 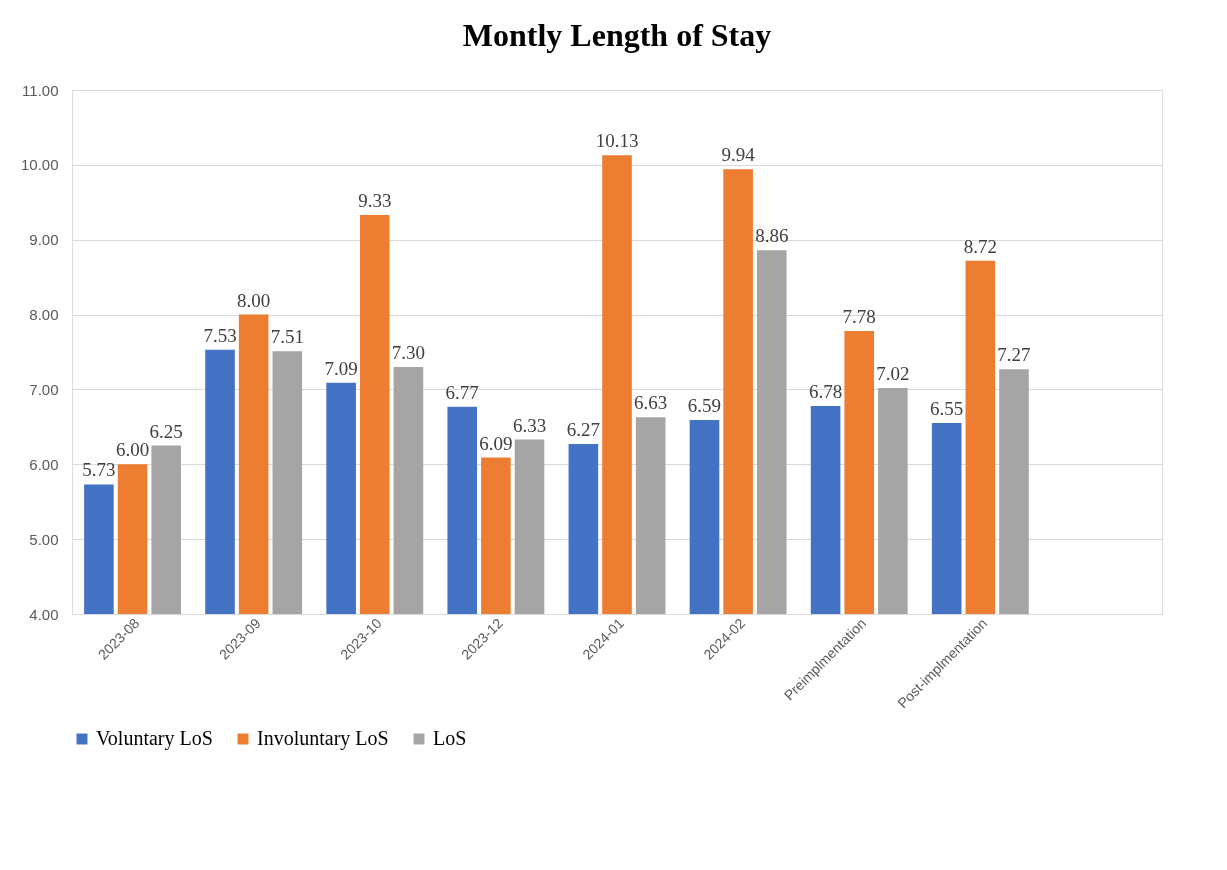 What do you see at coordinates (166, 431) in the screenshot?
I see `data-label: 6.25` at bounding box center [166, 431].